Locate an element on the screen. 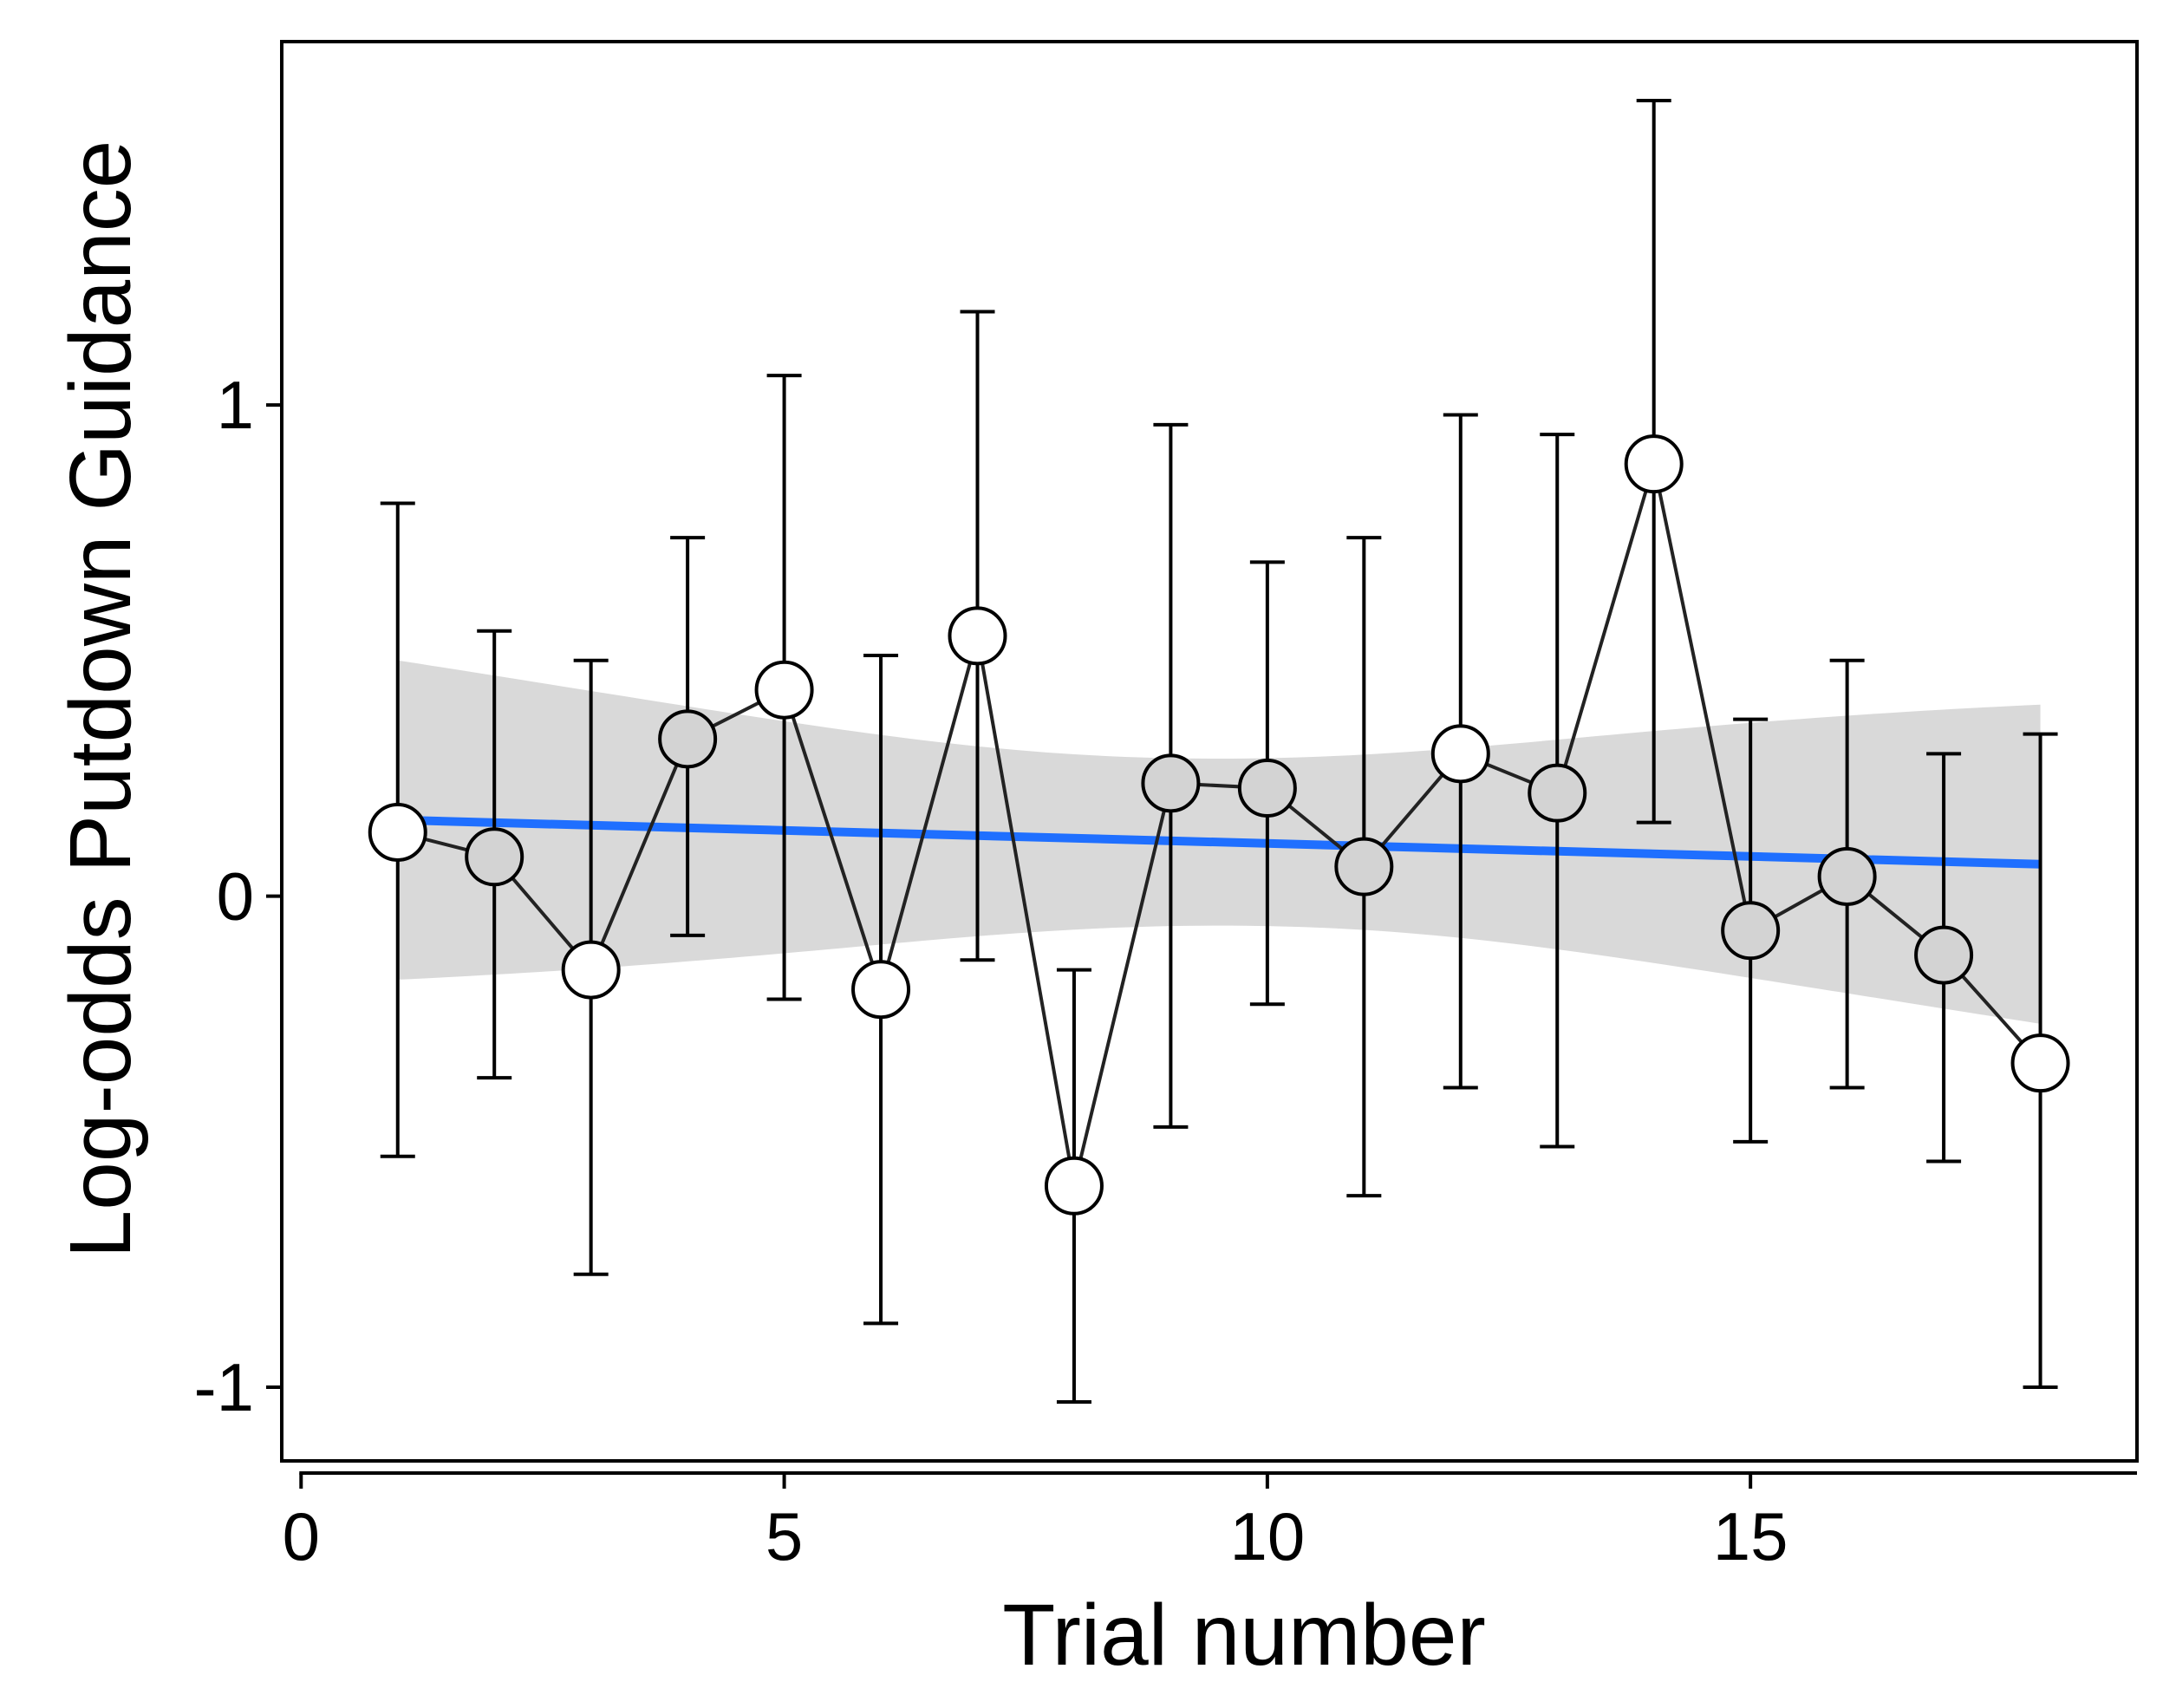 This screenshot has height=1708, width=2176. y-tick-label: 1 is located at coordinates (236, 405).